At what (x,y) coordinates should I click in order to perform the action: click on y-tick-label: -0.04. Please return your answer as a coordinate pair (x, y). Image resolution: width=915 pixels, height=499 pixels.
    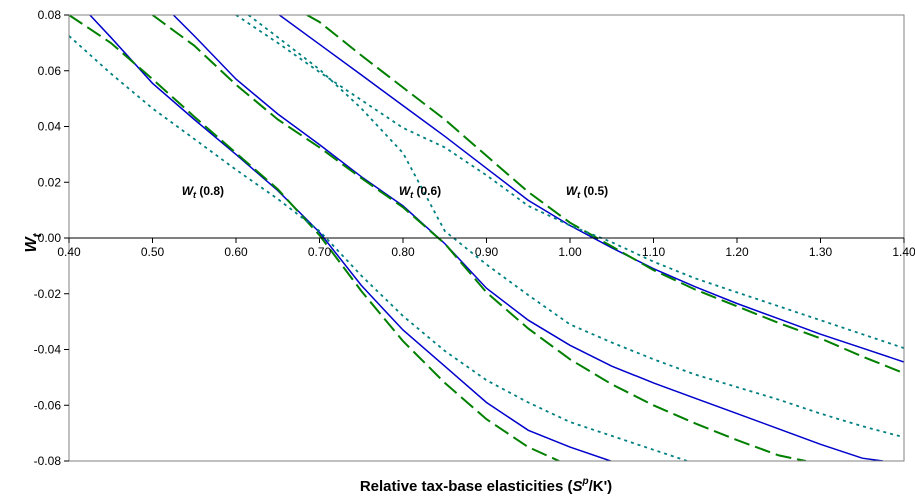
    Looking at the image, I should click on (48, 350).